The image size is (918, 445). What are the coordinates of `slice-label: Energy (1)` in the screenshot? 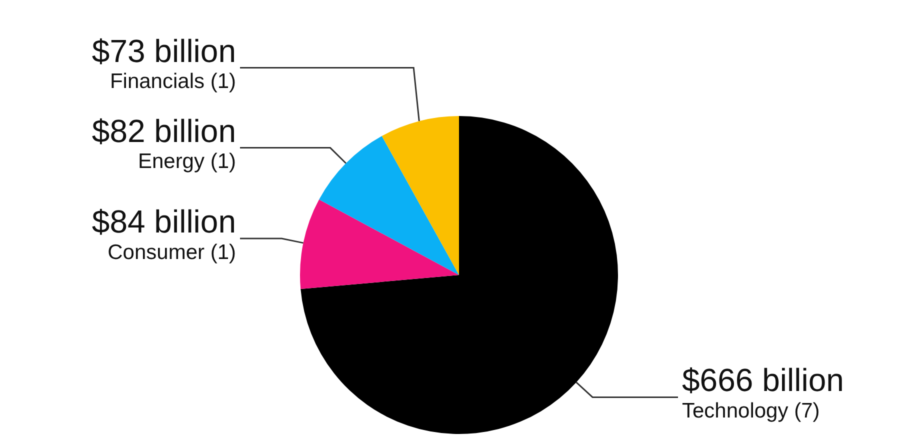 It's located at (187, 162).